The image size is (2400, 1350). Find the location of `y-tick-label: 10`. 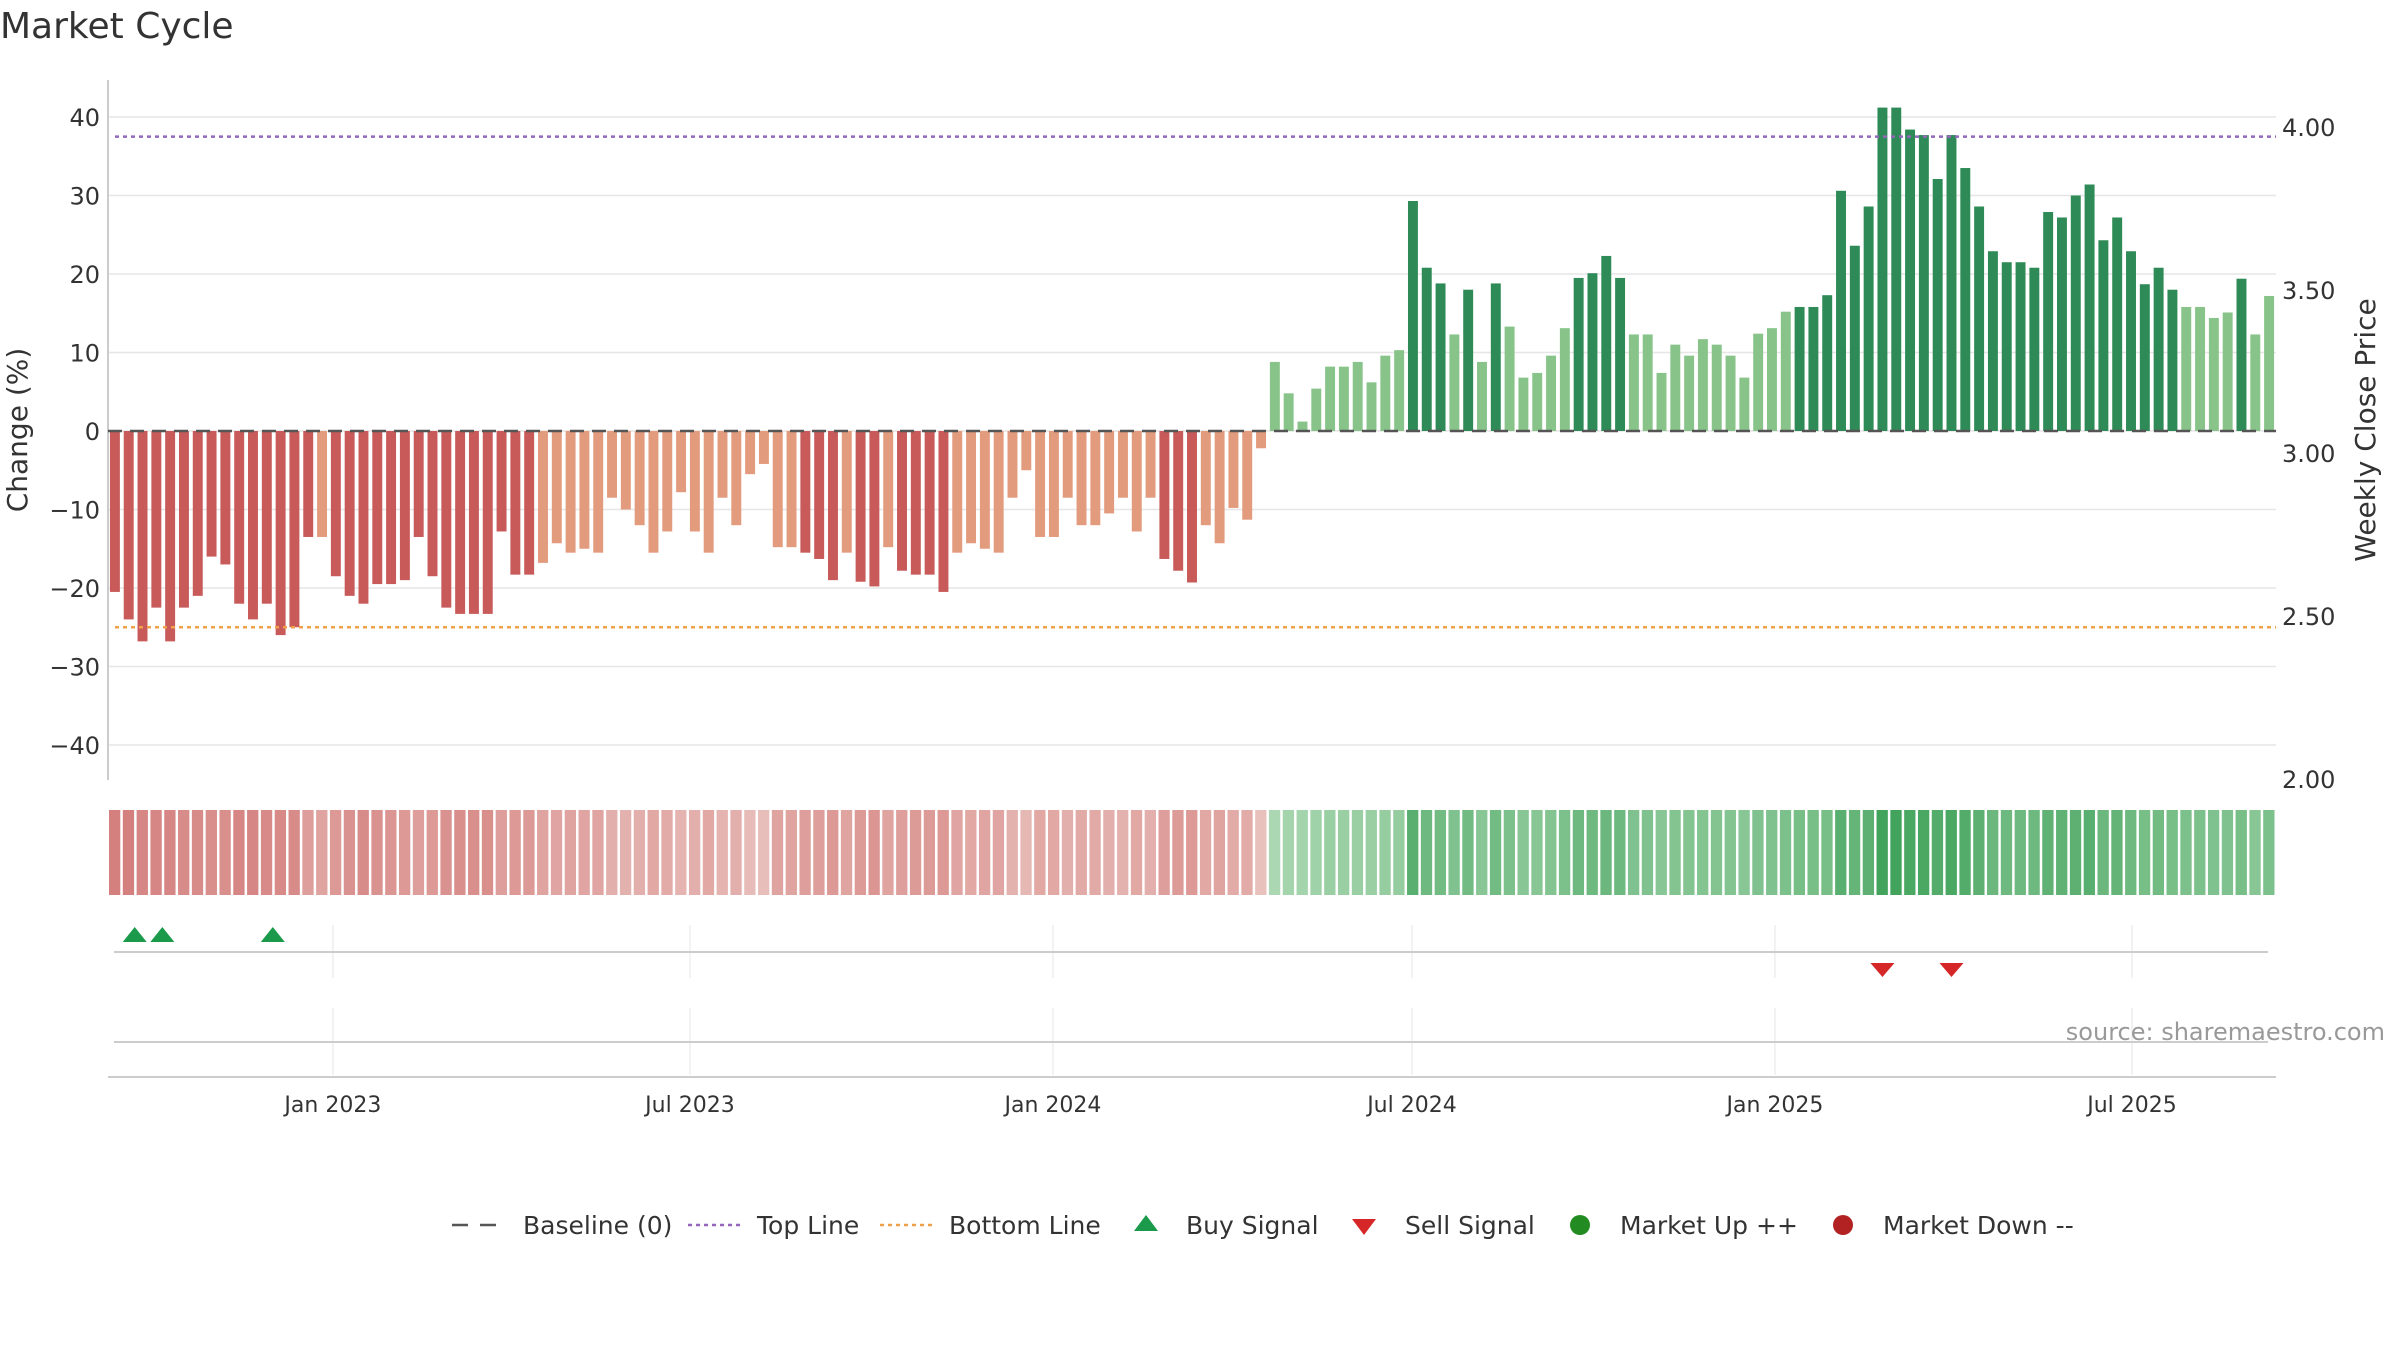

y-tick-label: 10 is located at coordinates (84, 354).